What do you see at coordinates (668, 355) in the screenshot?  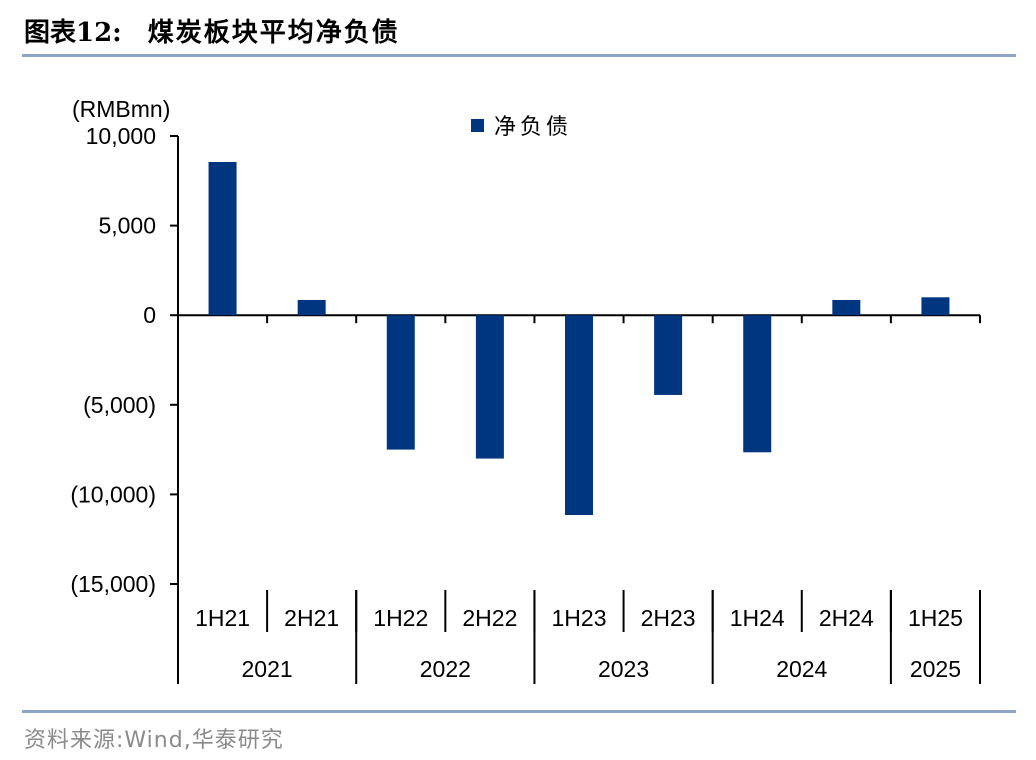 I see `bar-2H23` at bounding box center [668, 355].